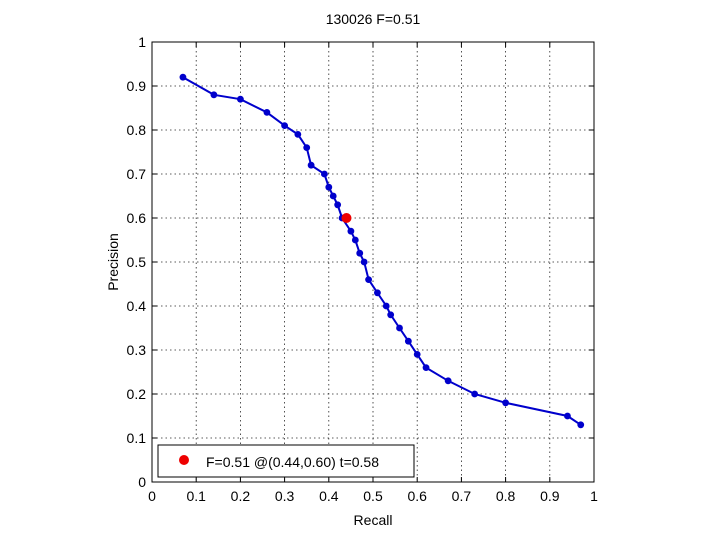 This screenshot has height=540, width=720. Describe the element at coordinates (137, 262) in the screenshot. I see `y-tick-label: 0.5` at that location.